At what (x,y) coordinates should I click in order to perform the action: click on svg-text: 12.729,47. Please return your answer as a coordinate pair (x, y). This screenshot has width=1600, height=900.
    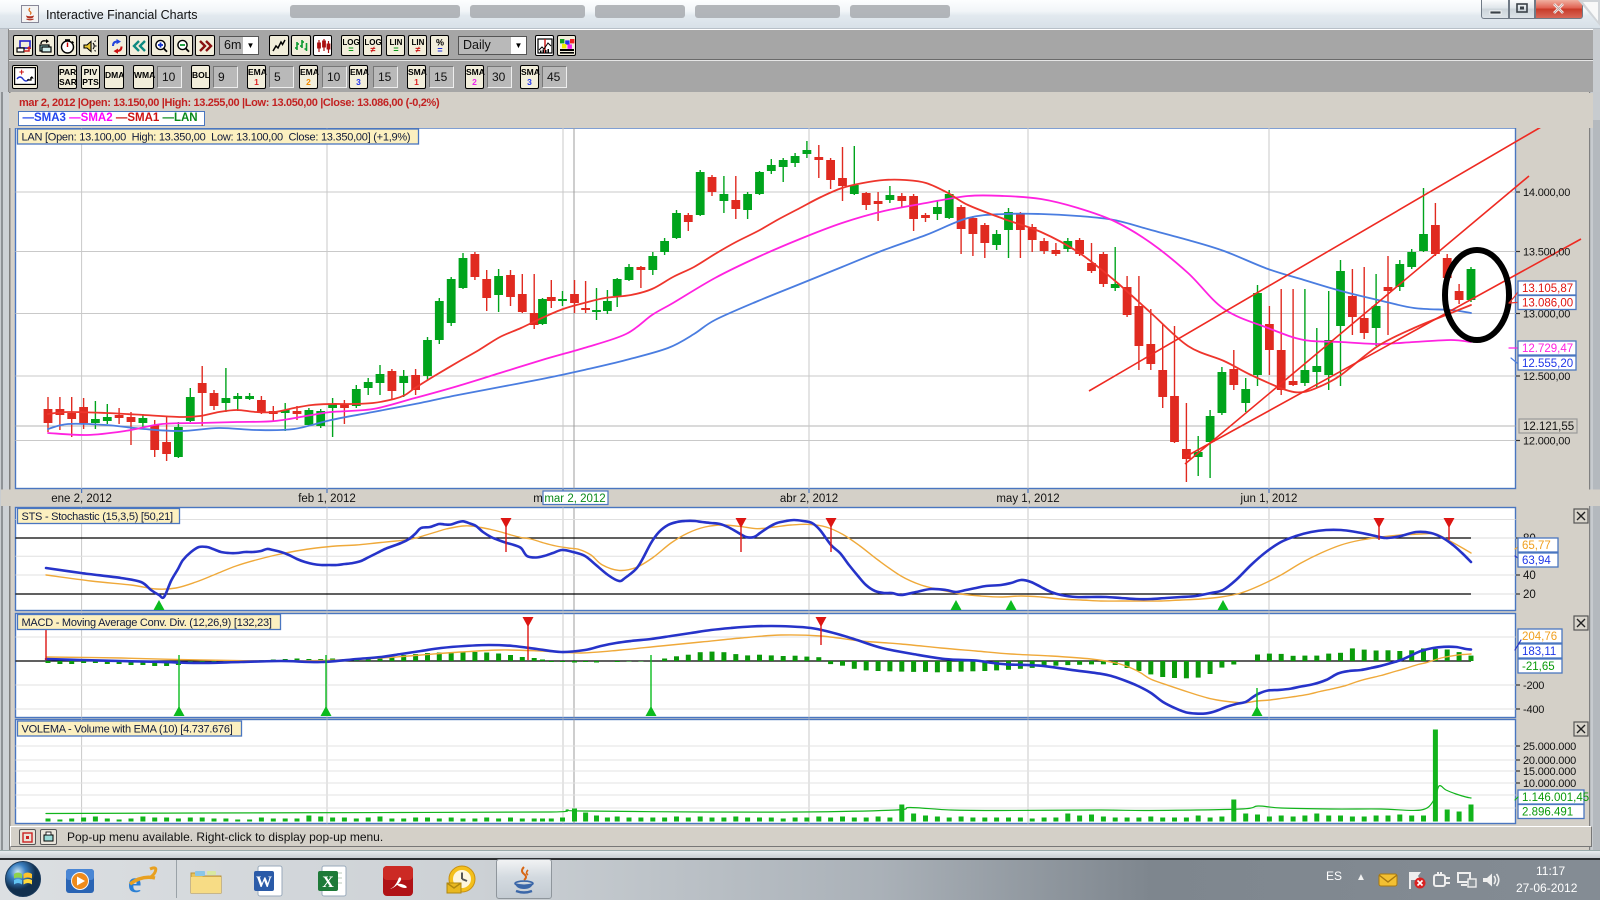
    Looking at the image, I should click on (1547, 349).